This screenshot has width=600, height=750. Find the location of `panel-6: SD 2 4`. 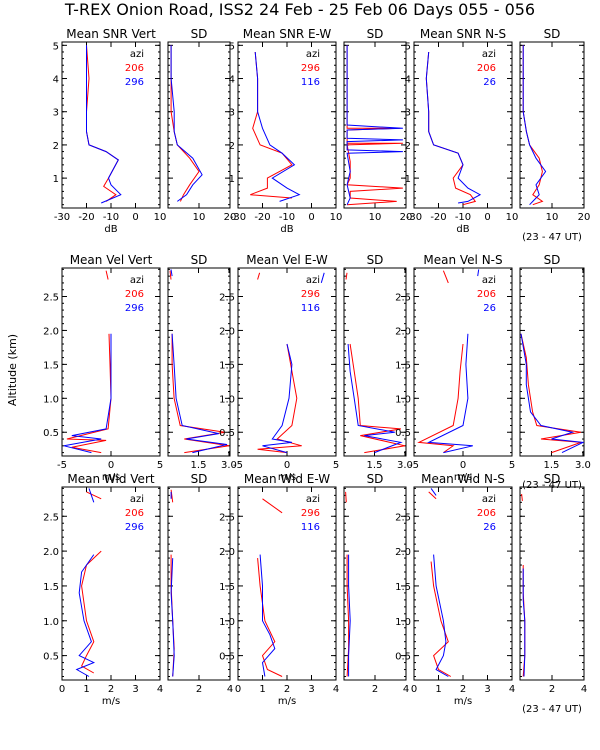

panel-6: SD 2 4 is located at coordinates (553, 583).